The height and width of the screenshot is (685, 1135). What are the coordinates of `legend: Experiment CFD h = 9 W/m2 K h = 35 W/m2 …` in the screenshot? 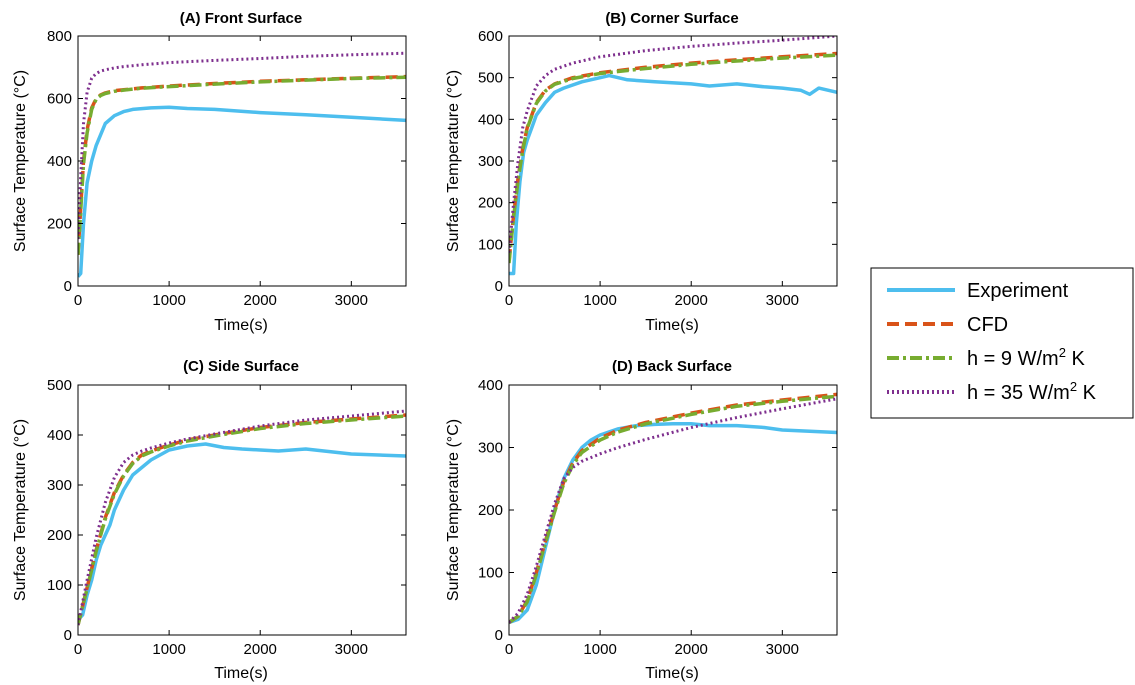 It's located at (1002, 343).